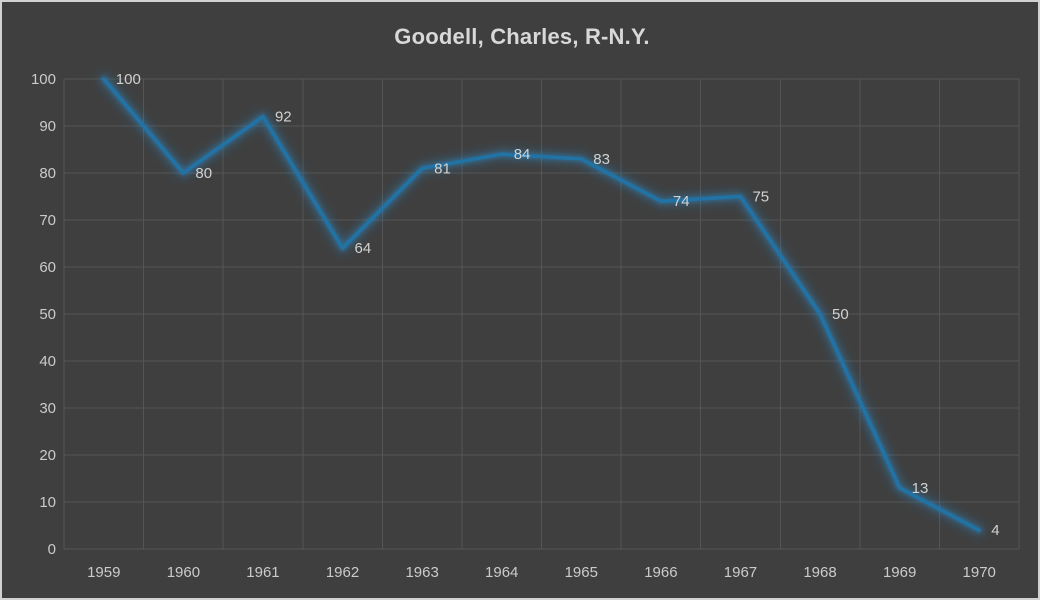  What do you see at coordinates (262, 572) in the screenshot?
I see `x-axis-tick-label: 1961` at bounding box center [262, 572].